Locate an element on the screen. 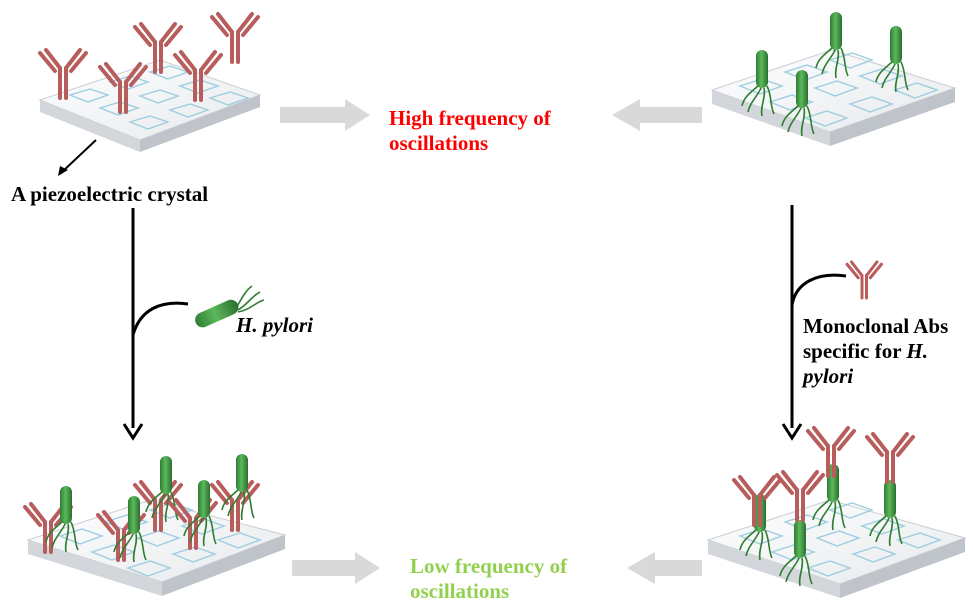  crystal-pointer-line is located at coordinates (79, 156).